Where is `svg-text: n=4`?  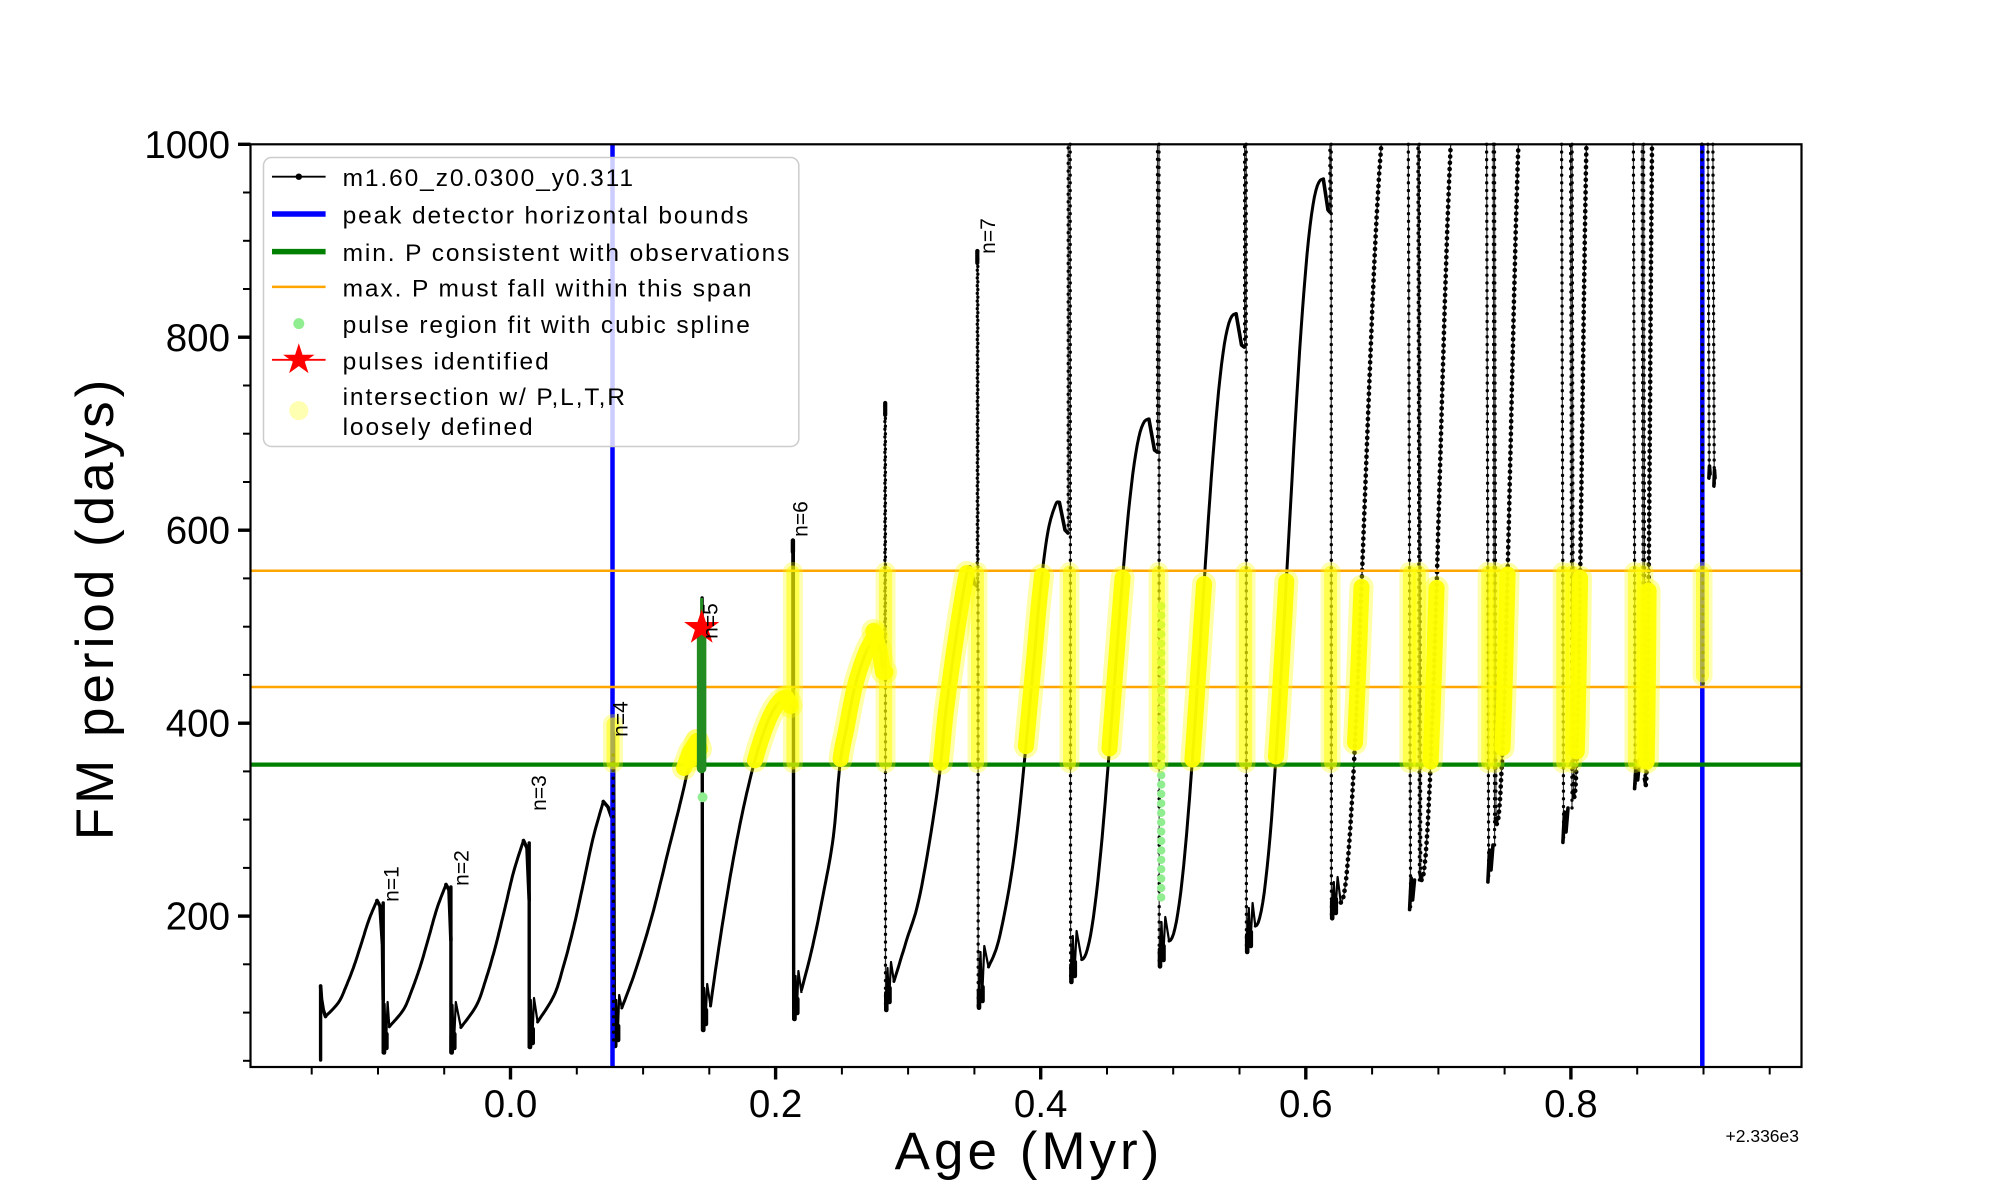
svg-text: n=4 is located at coordinates (621, 719).